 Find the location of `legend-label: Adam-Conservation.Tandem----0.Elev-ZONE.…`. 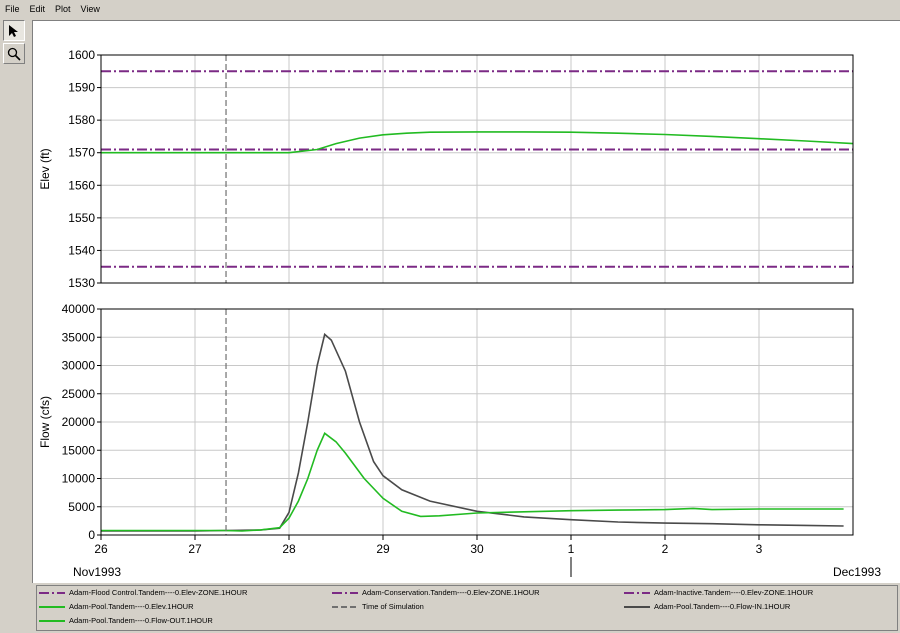

legend-label: Adam-Conservation.Tandem----0.Elev-ZONE.… is located at coordinates (451, 592).